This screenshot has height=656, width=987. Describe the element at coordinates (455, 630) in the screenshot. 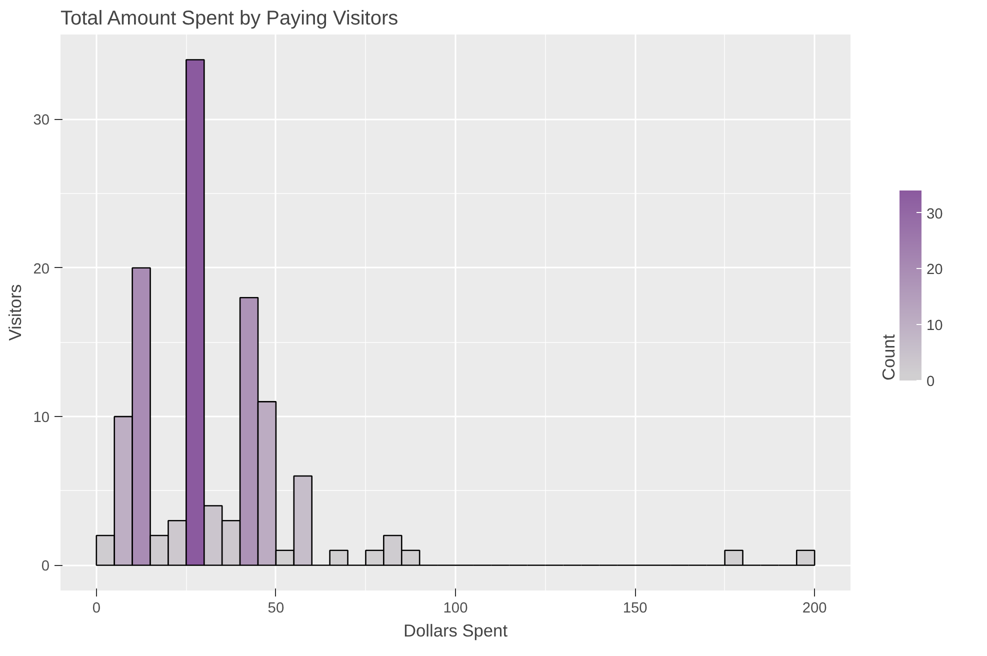

I see `x-axis-title: Dollars Spent` at that location.